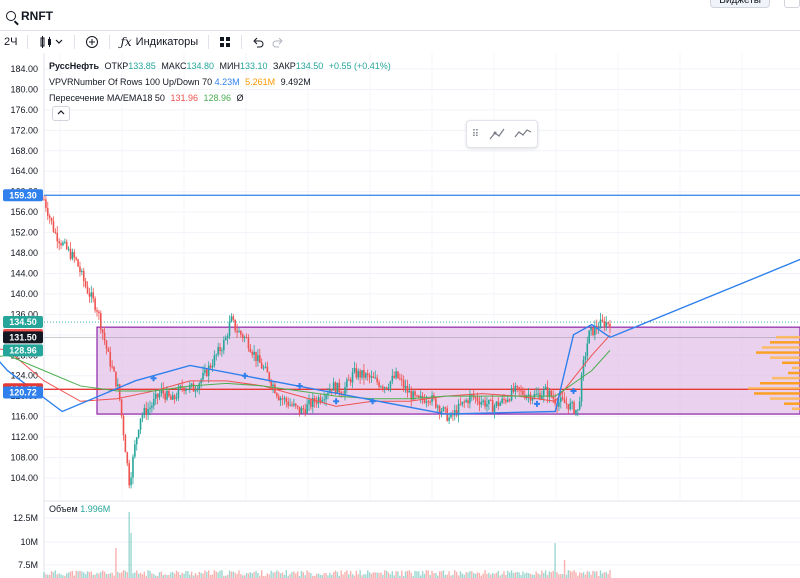  I want to click on path-tool-icon, so click(523, 134).